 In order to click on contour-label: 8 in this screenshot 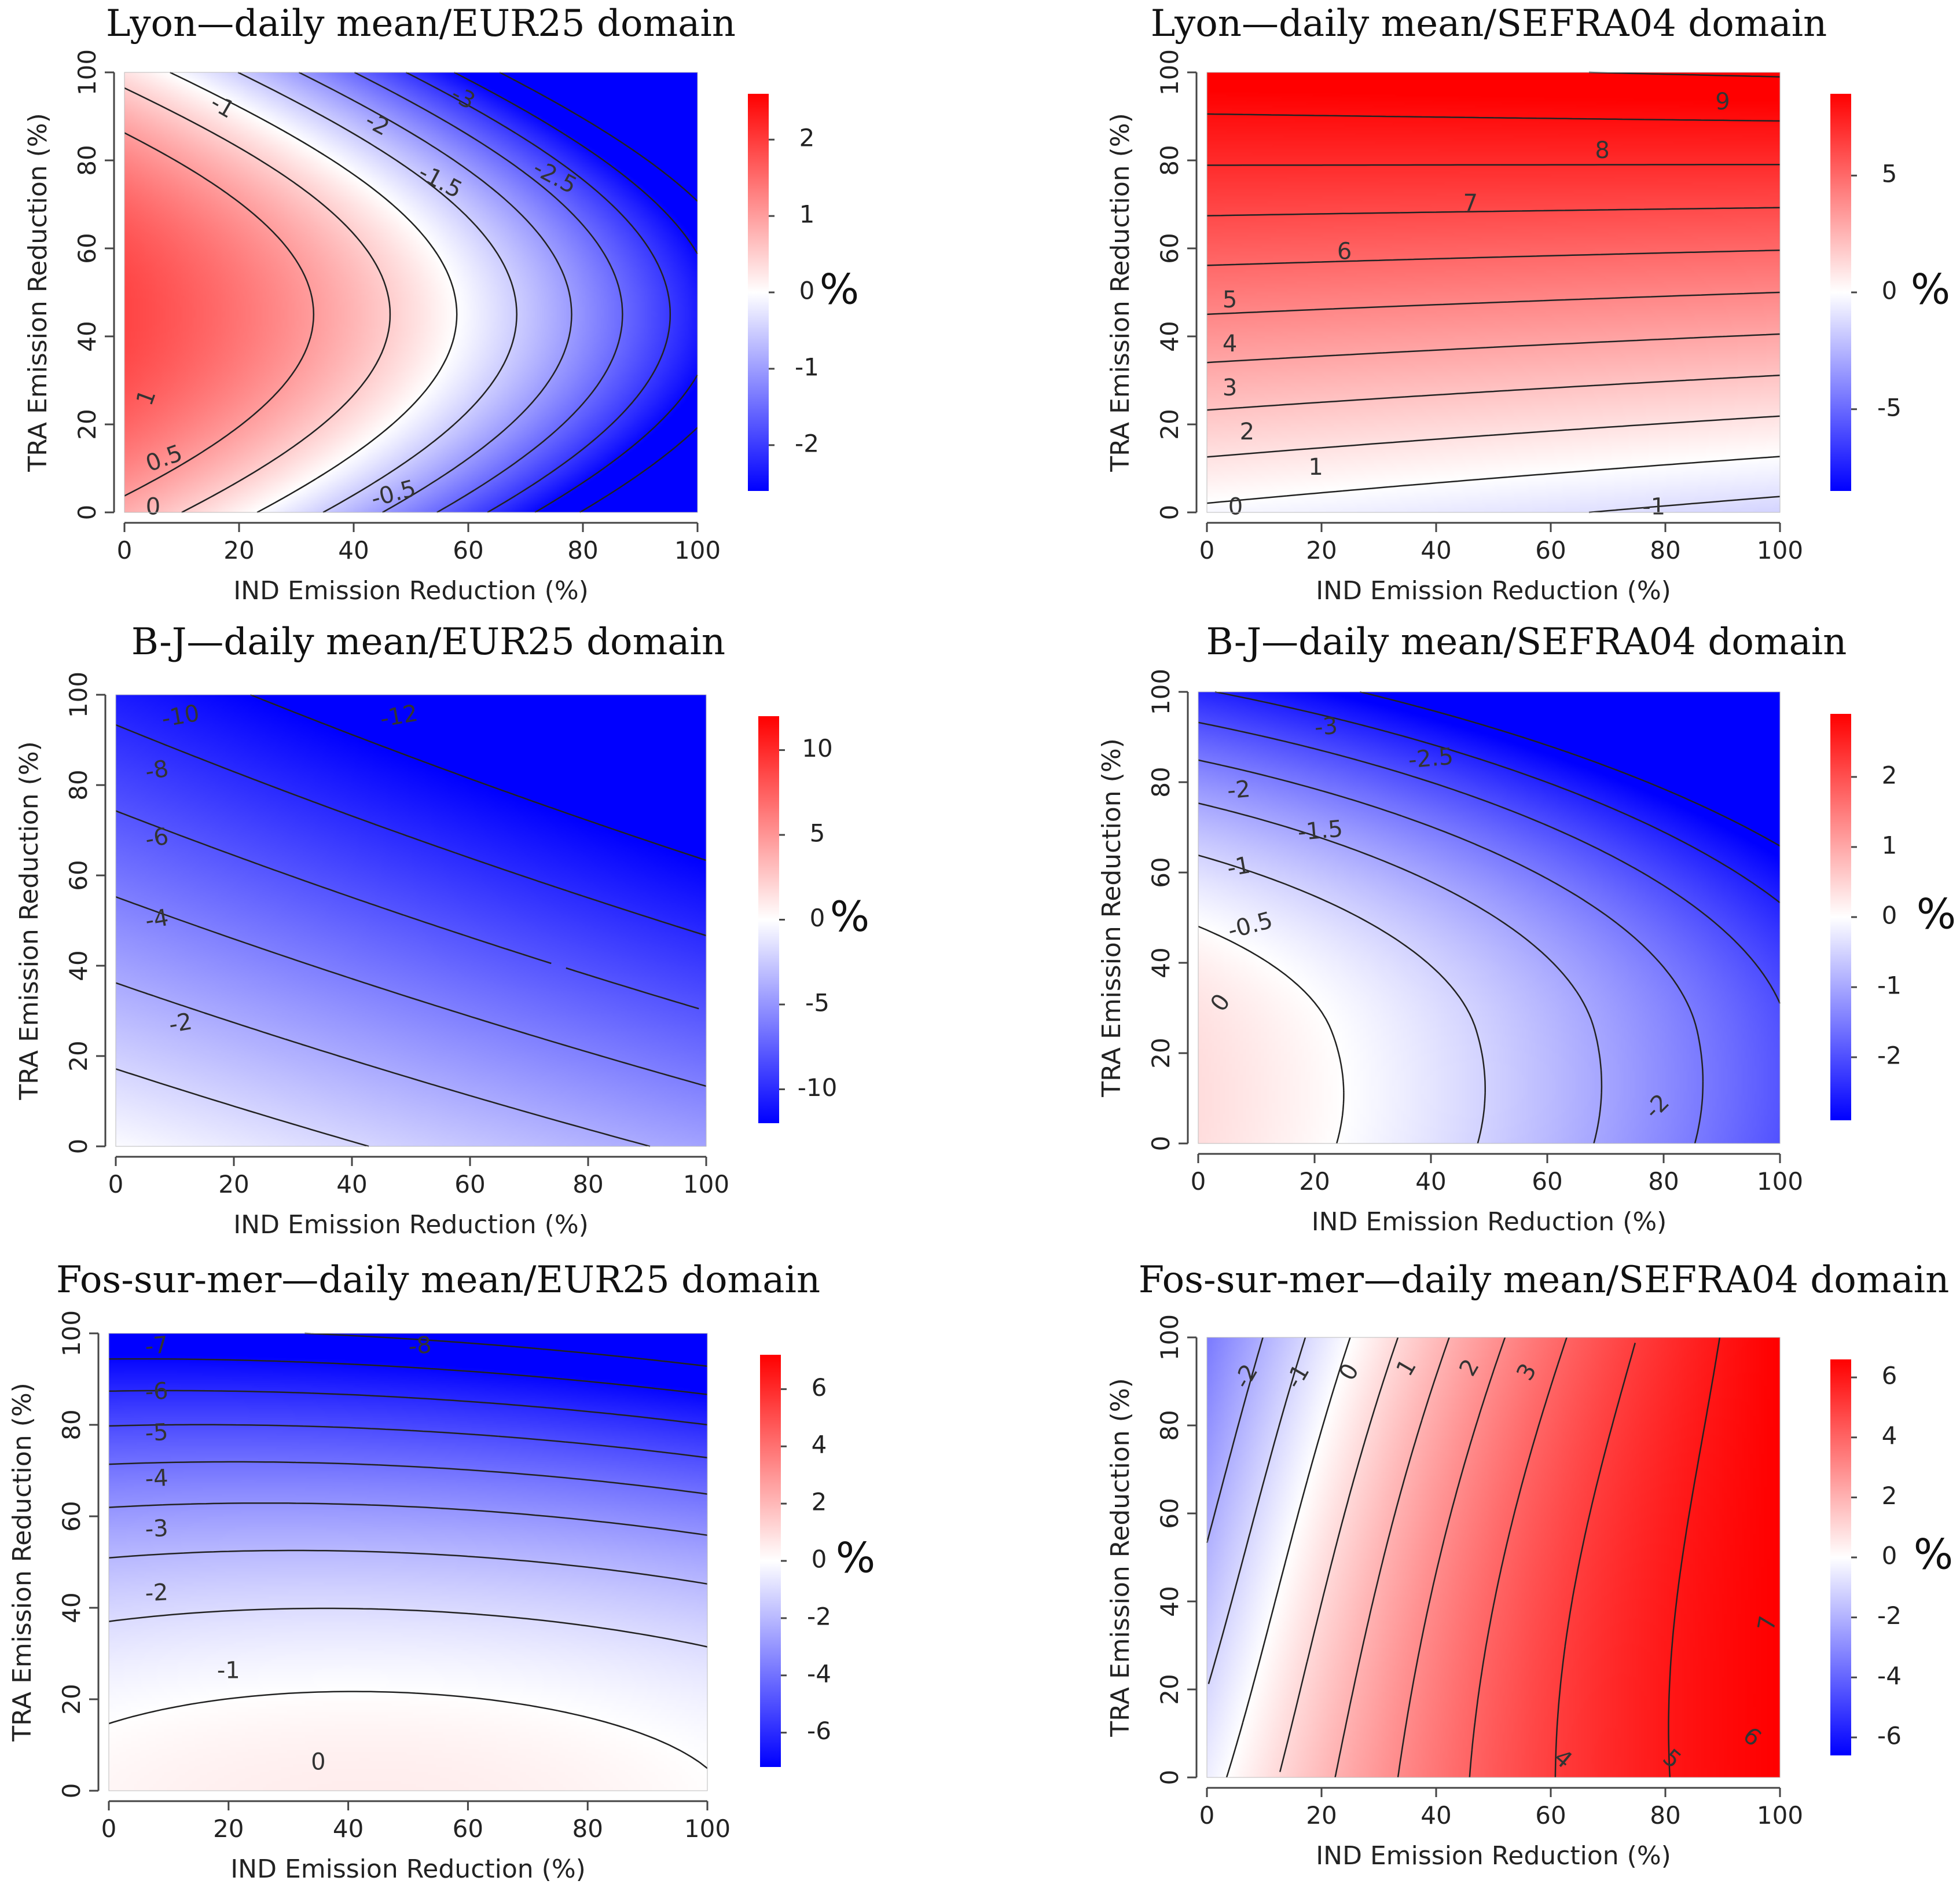, I will do `click(1602, 150)`.